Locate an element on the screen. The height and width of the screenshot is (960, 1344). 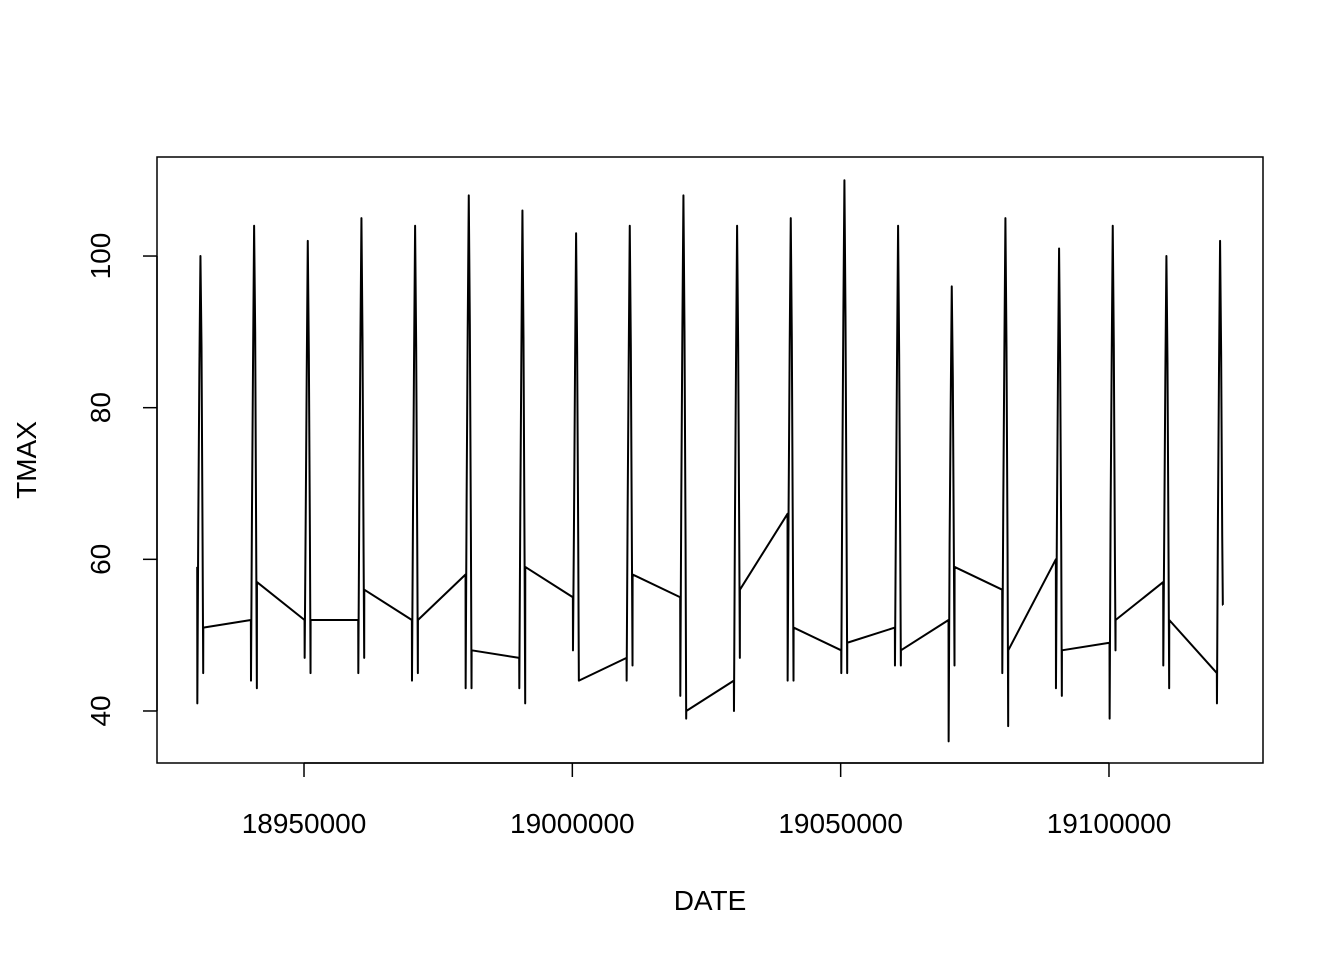
y-tick-label: 100 is located at coordinates (100, 256).